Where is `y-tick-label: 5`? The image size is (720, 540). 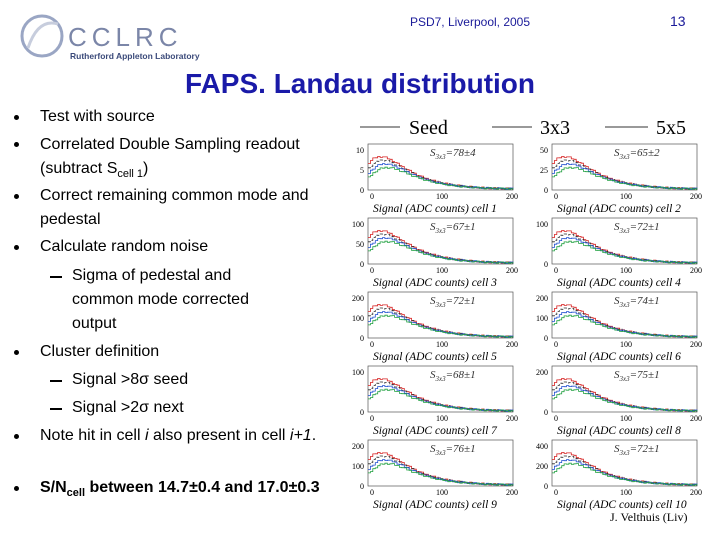
y-tick-label: 5 is located at coordinates (362, 170).